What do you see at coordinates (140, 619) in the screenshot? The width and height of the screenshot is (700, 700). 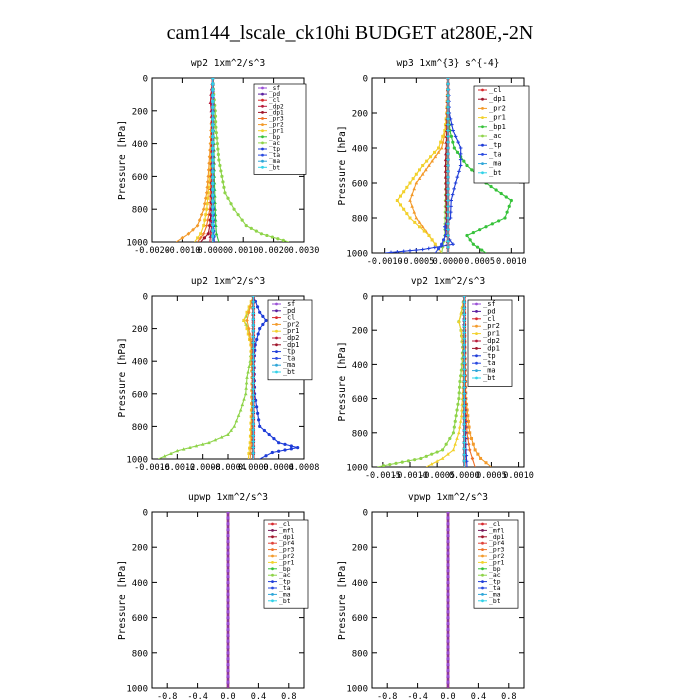 I see `y-tick-label: 600` at bounding box center [140, 619].